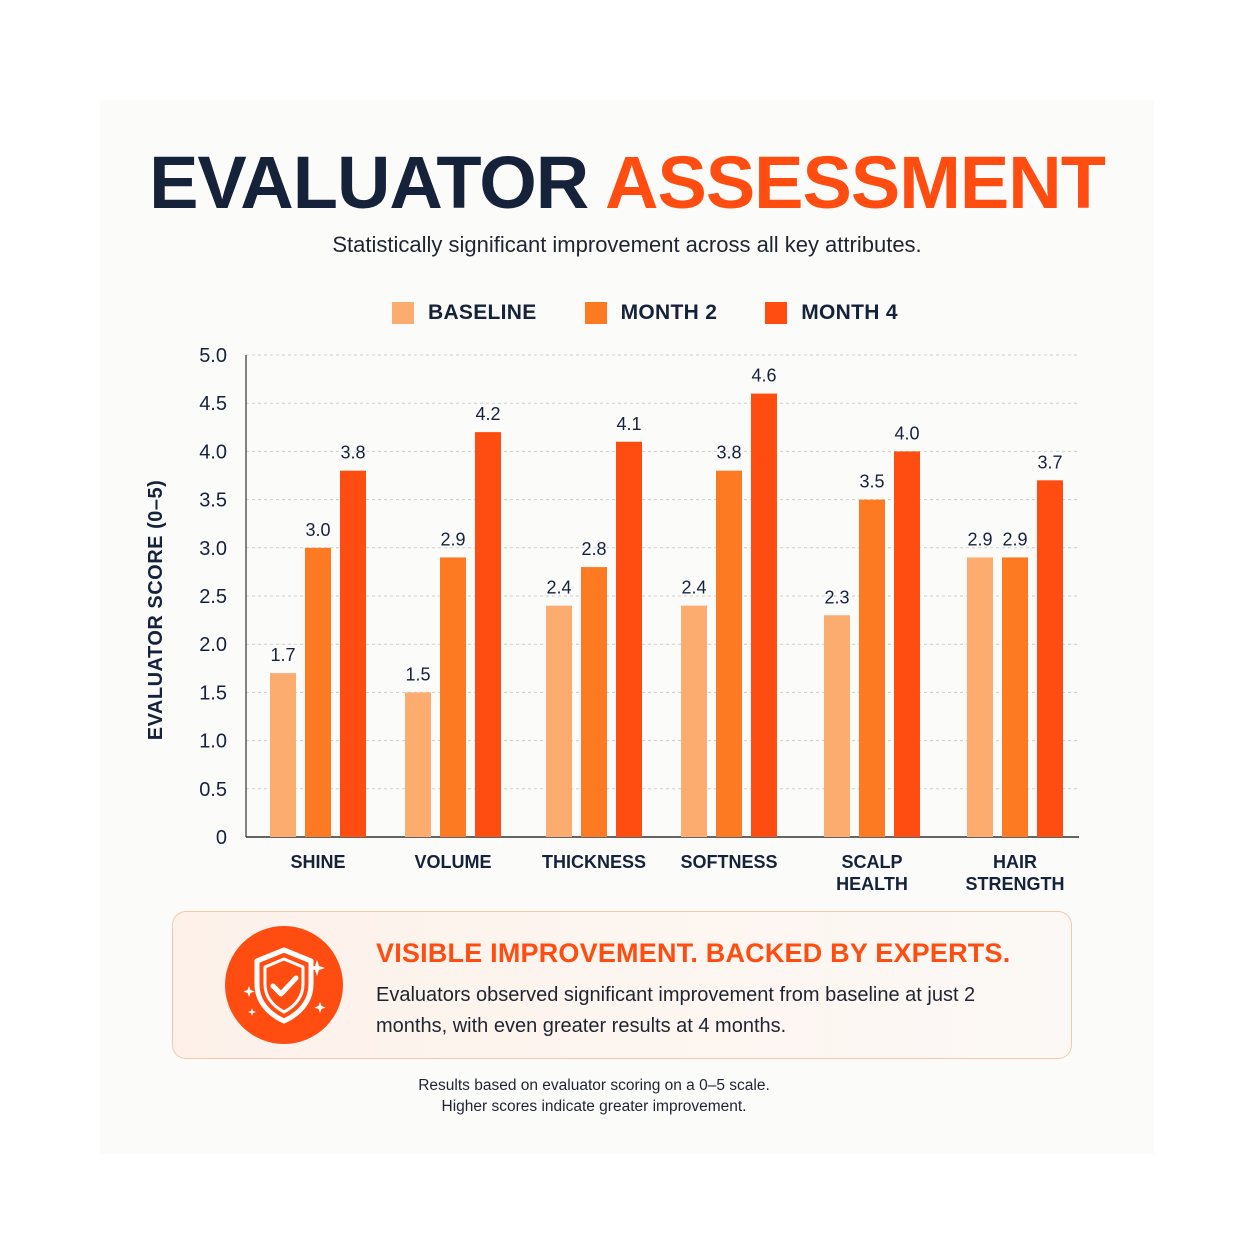 The height and width of the screenshot is (1254, 1254). I want to click on y-tick-label: 3.0, so click(213, 549).